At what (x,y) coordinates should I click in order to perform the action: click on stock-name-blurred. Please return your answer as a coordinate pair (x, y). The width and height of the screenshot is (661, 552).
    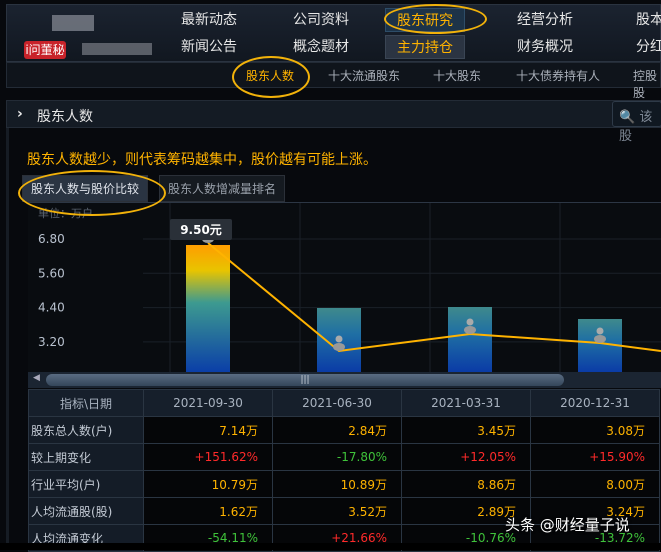
    Looking at the image, I should click on (73, 23).